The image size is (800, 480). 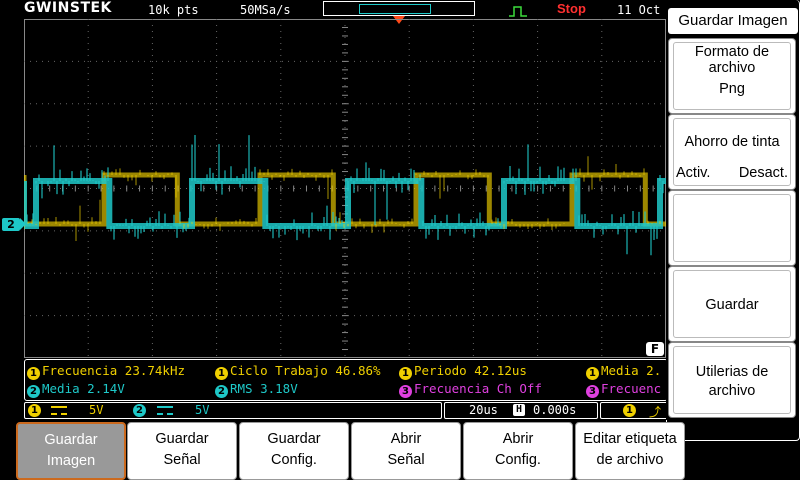 I want to click on meas-ch3-frequency: 3 Frecuencia Ch Off, so click(x=470, y=389).